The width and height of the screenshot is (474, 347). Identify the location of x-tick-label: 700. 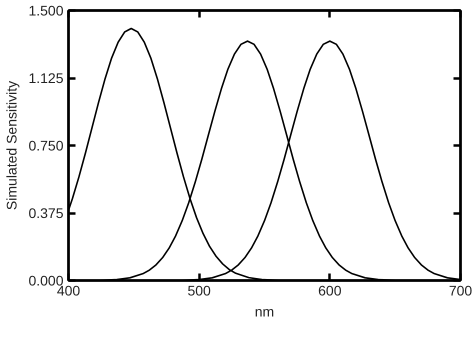
(460, 290).